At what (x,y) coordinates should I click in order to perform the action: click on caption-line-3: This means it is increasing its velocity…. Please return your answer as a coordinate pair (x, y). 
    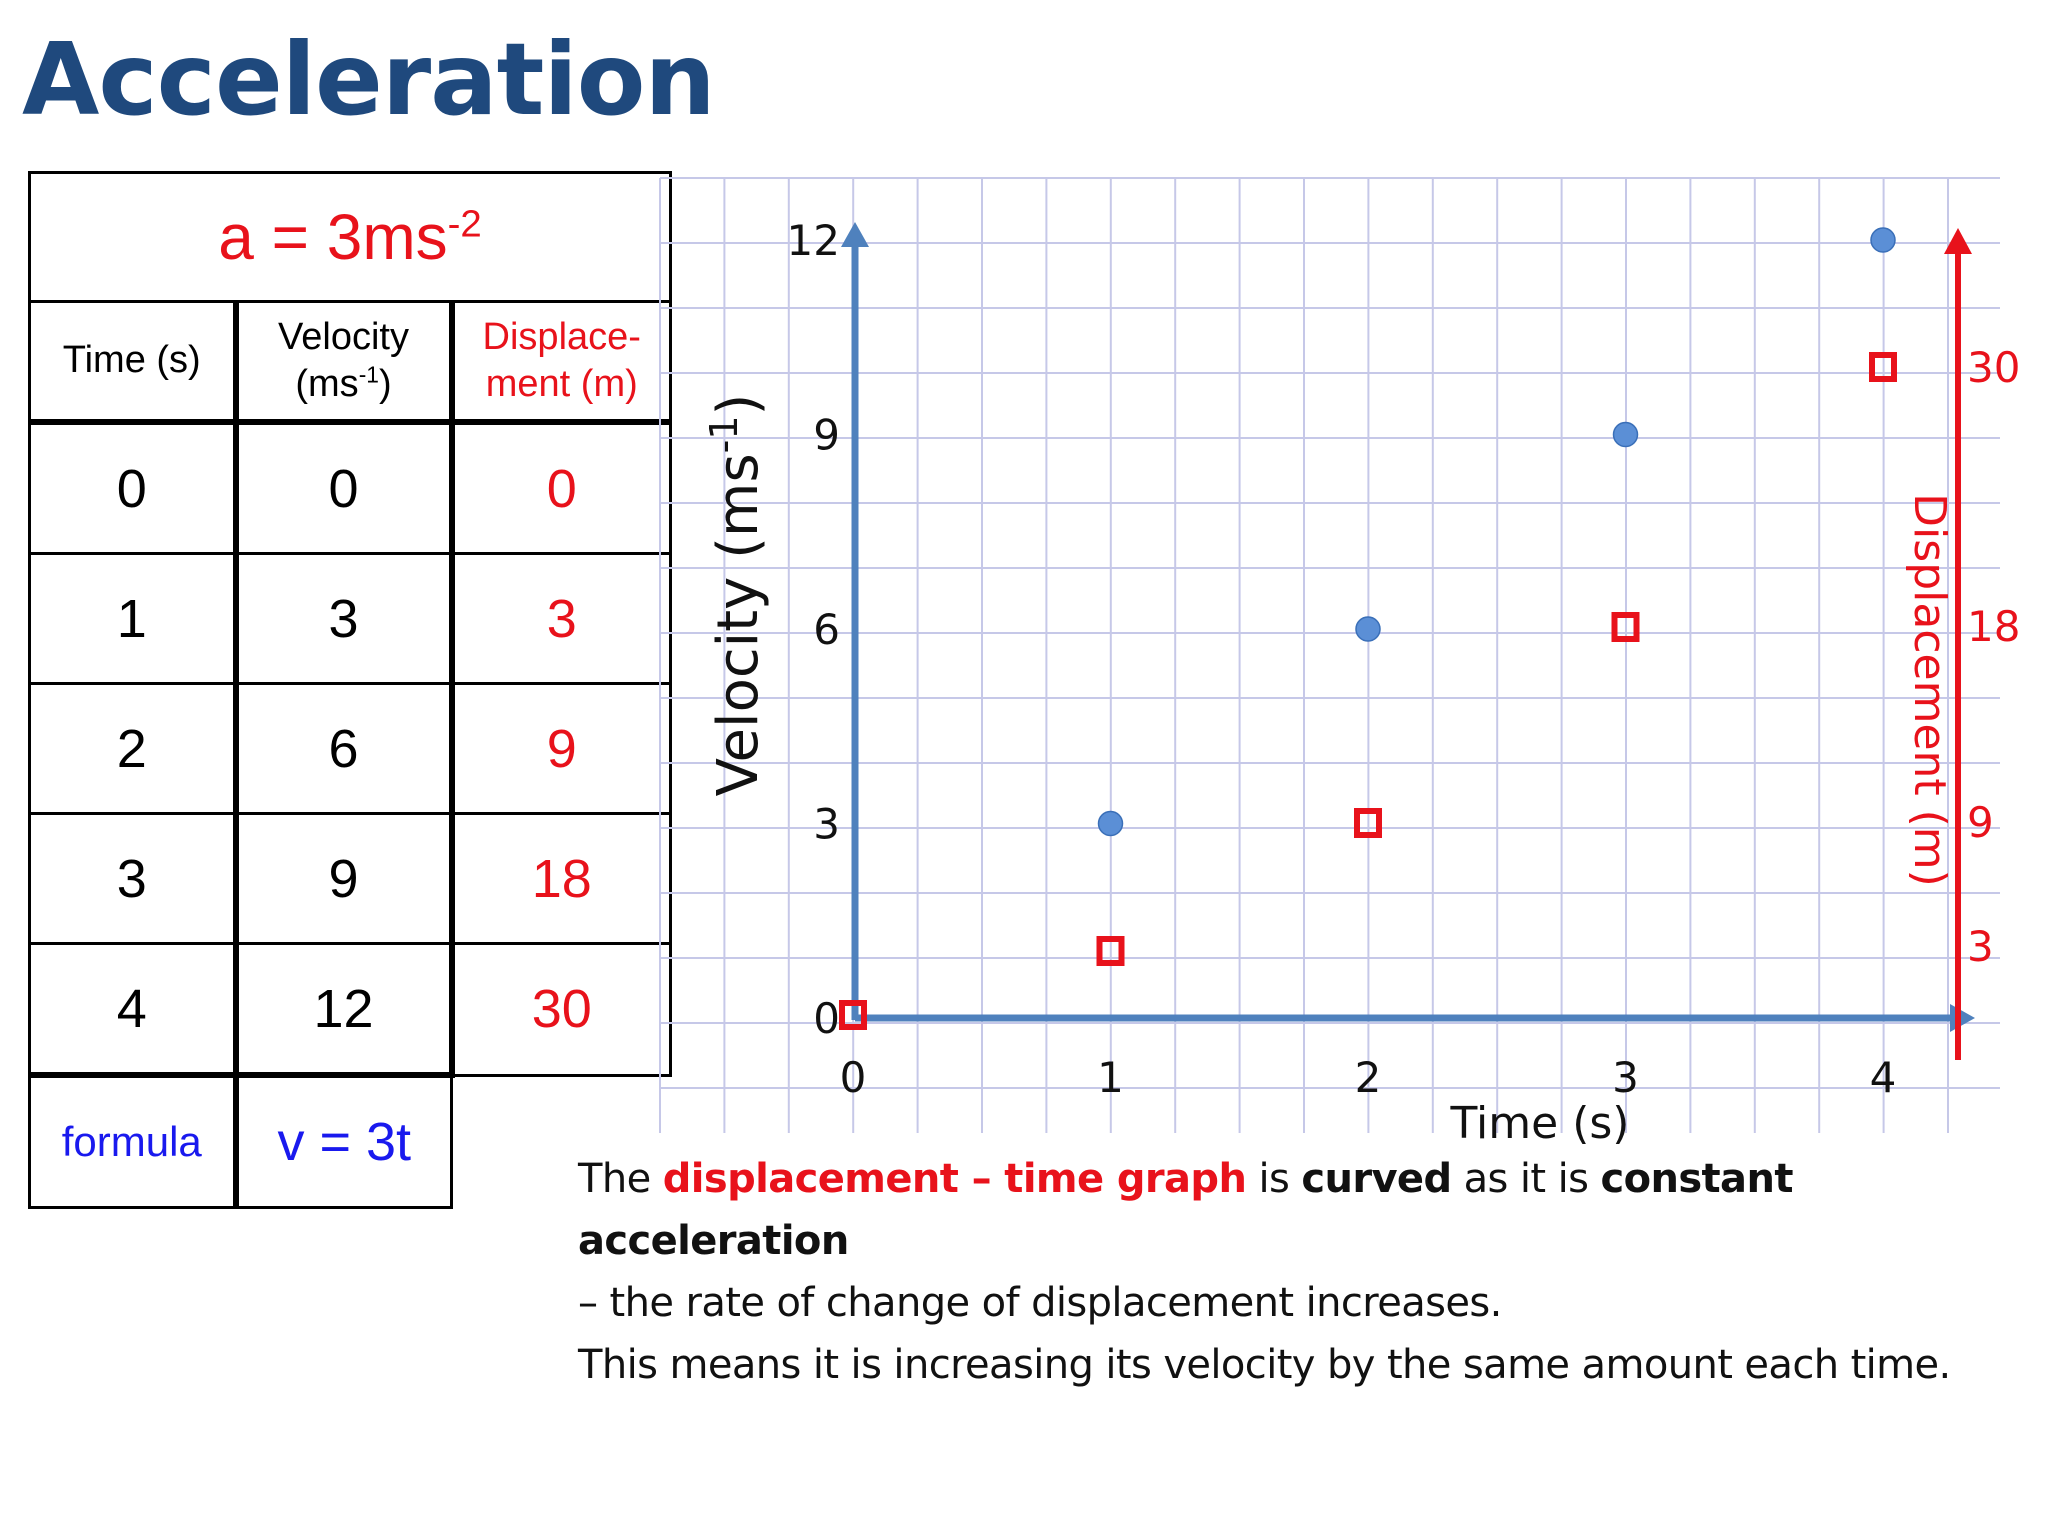
    Looking at the image, I should click on (1264, 1365).